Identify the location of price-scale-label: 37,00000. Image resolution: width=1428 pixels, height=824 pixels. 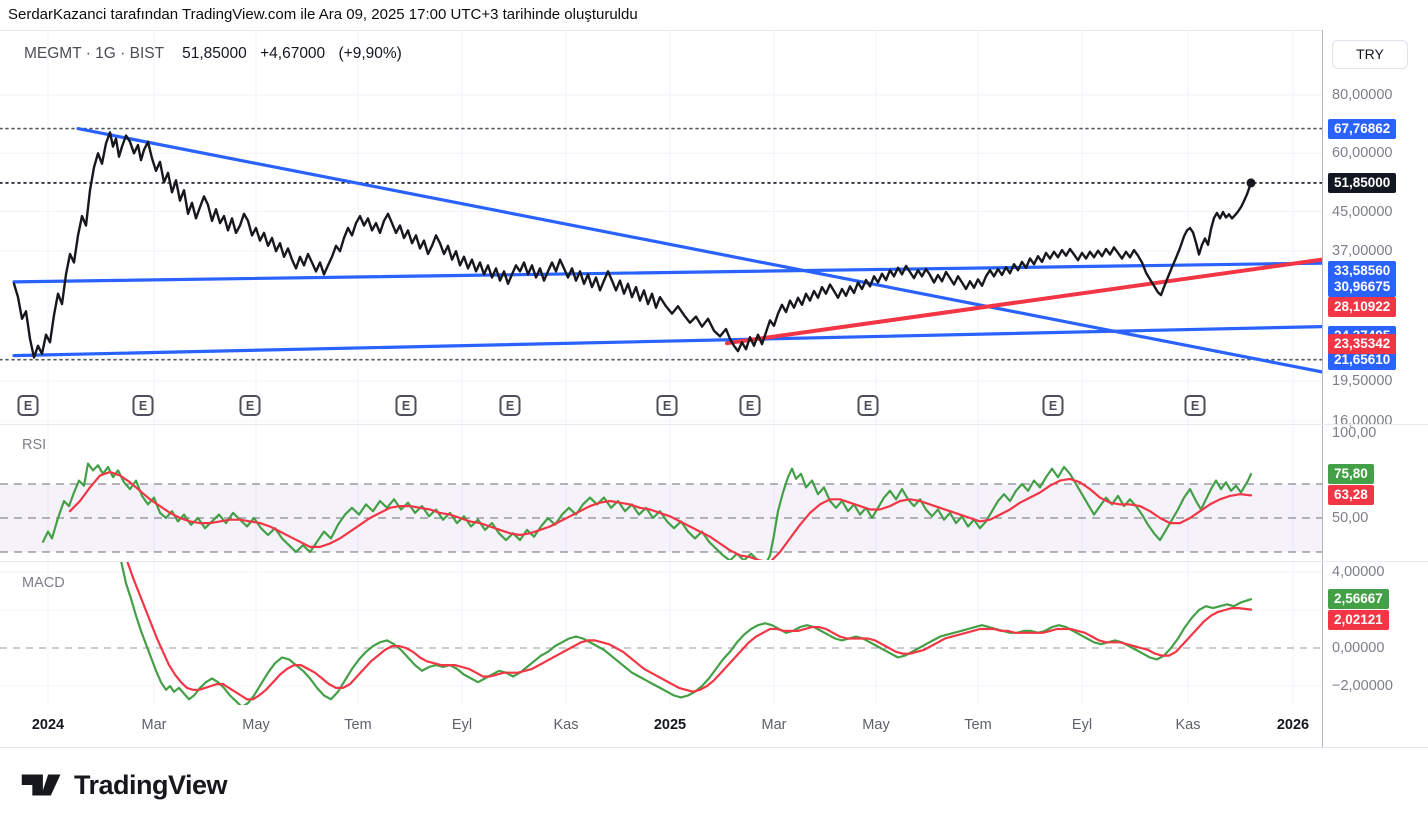
(1362, 251).